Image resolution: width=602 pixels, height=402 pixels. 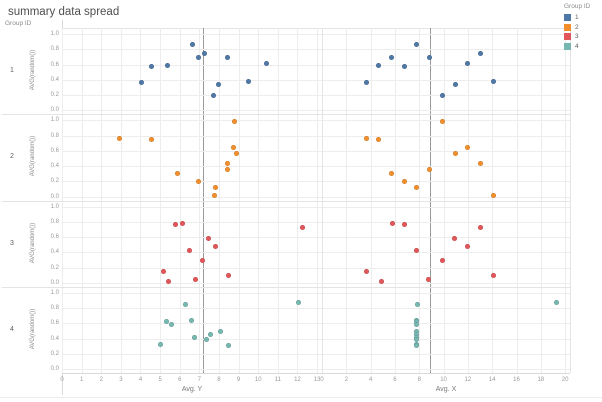 I want to click on legend-item-3: 3, so click(x=583, y=37).